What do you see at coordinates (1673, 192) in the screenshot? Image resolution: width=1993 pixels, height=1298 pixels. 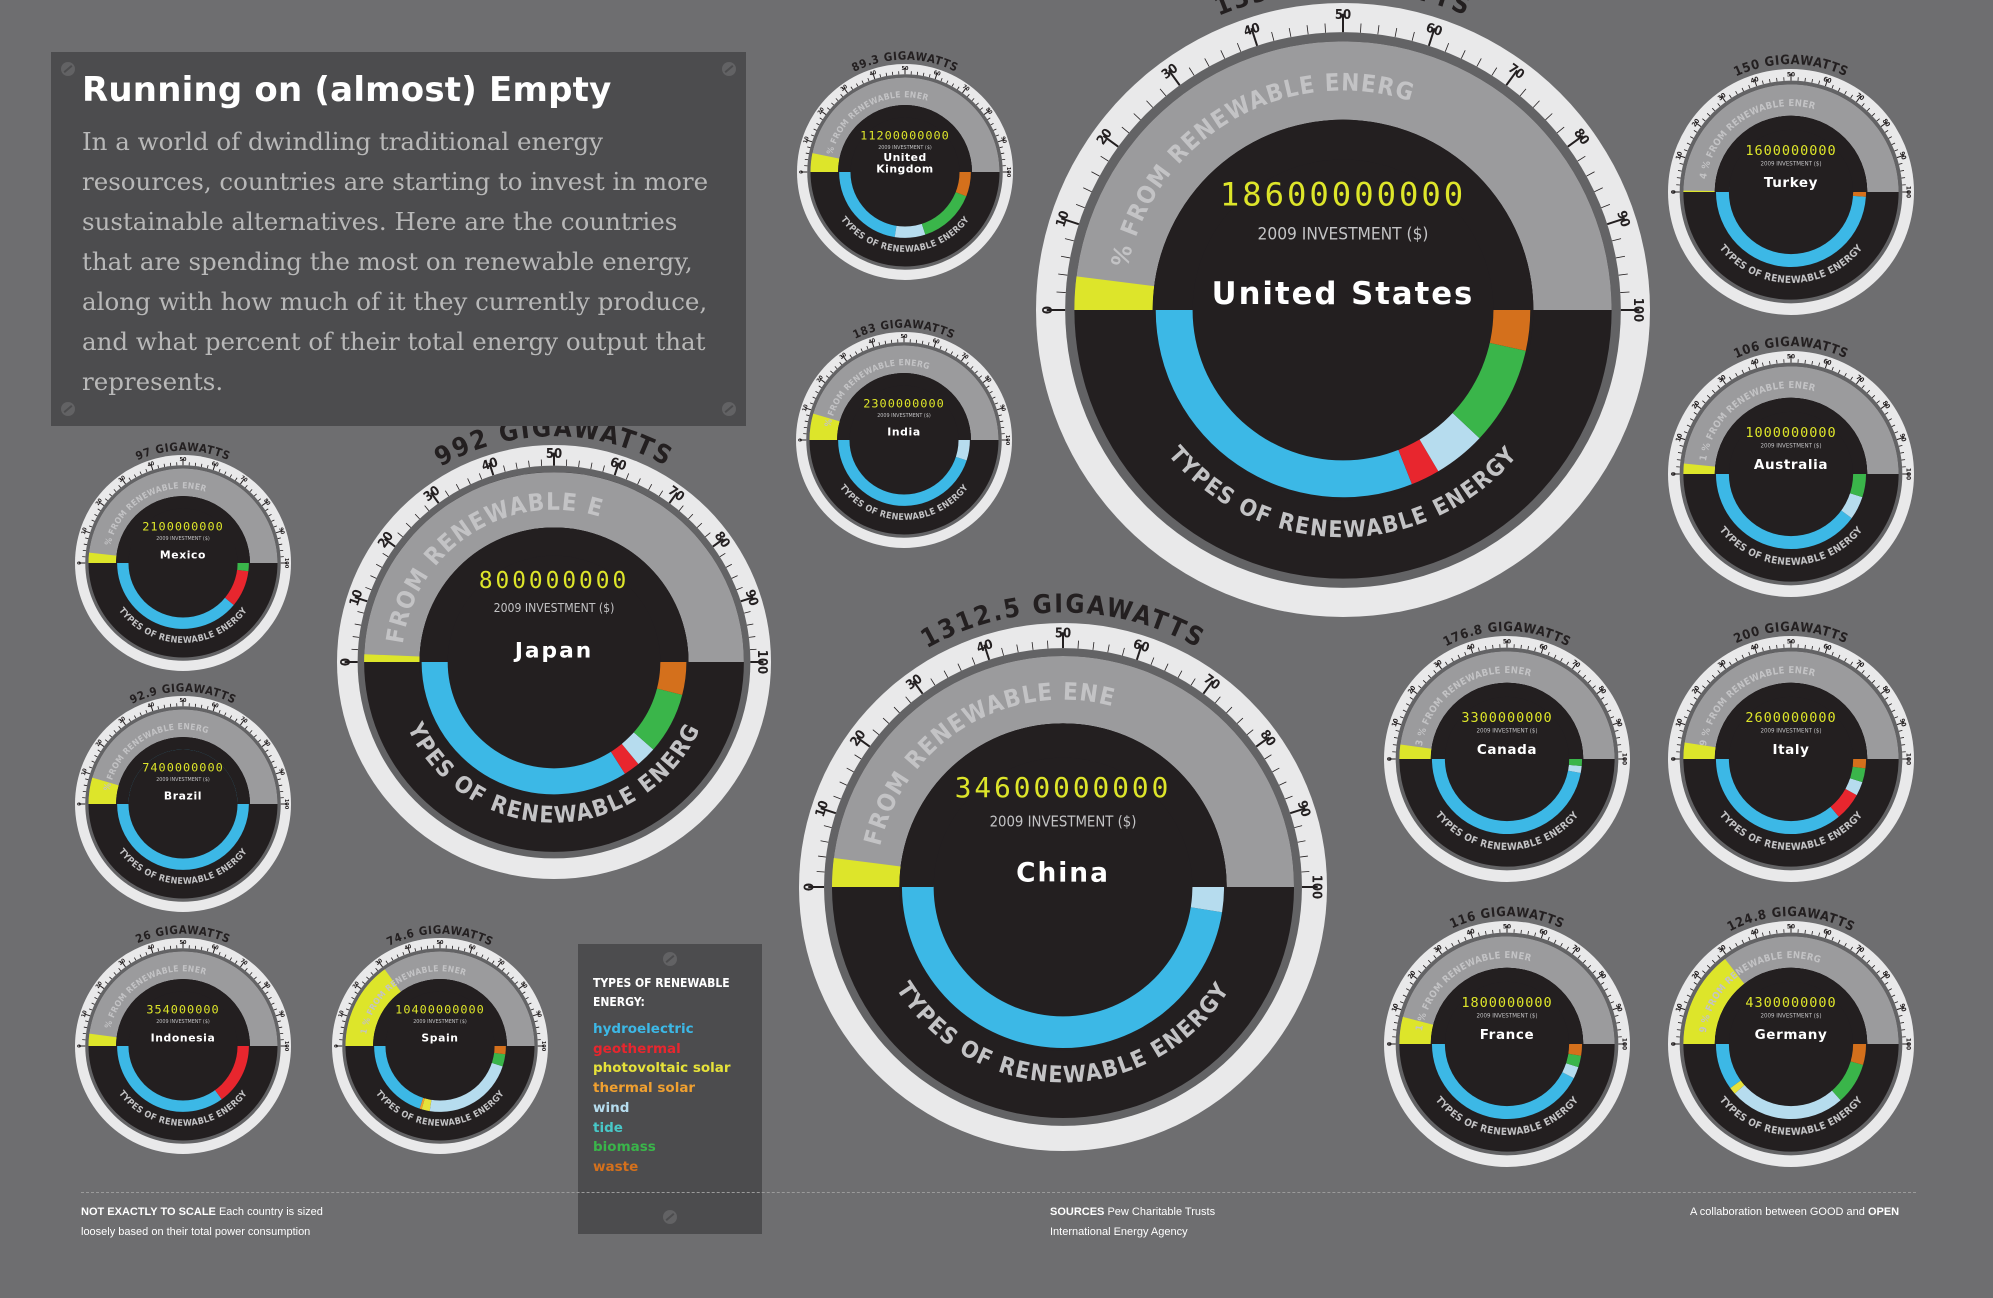 I see `scale-tick-label: 0` at bounding box center [1673, 192].